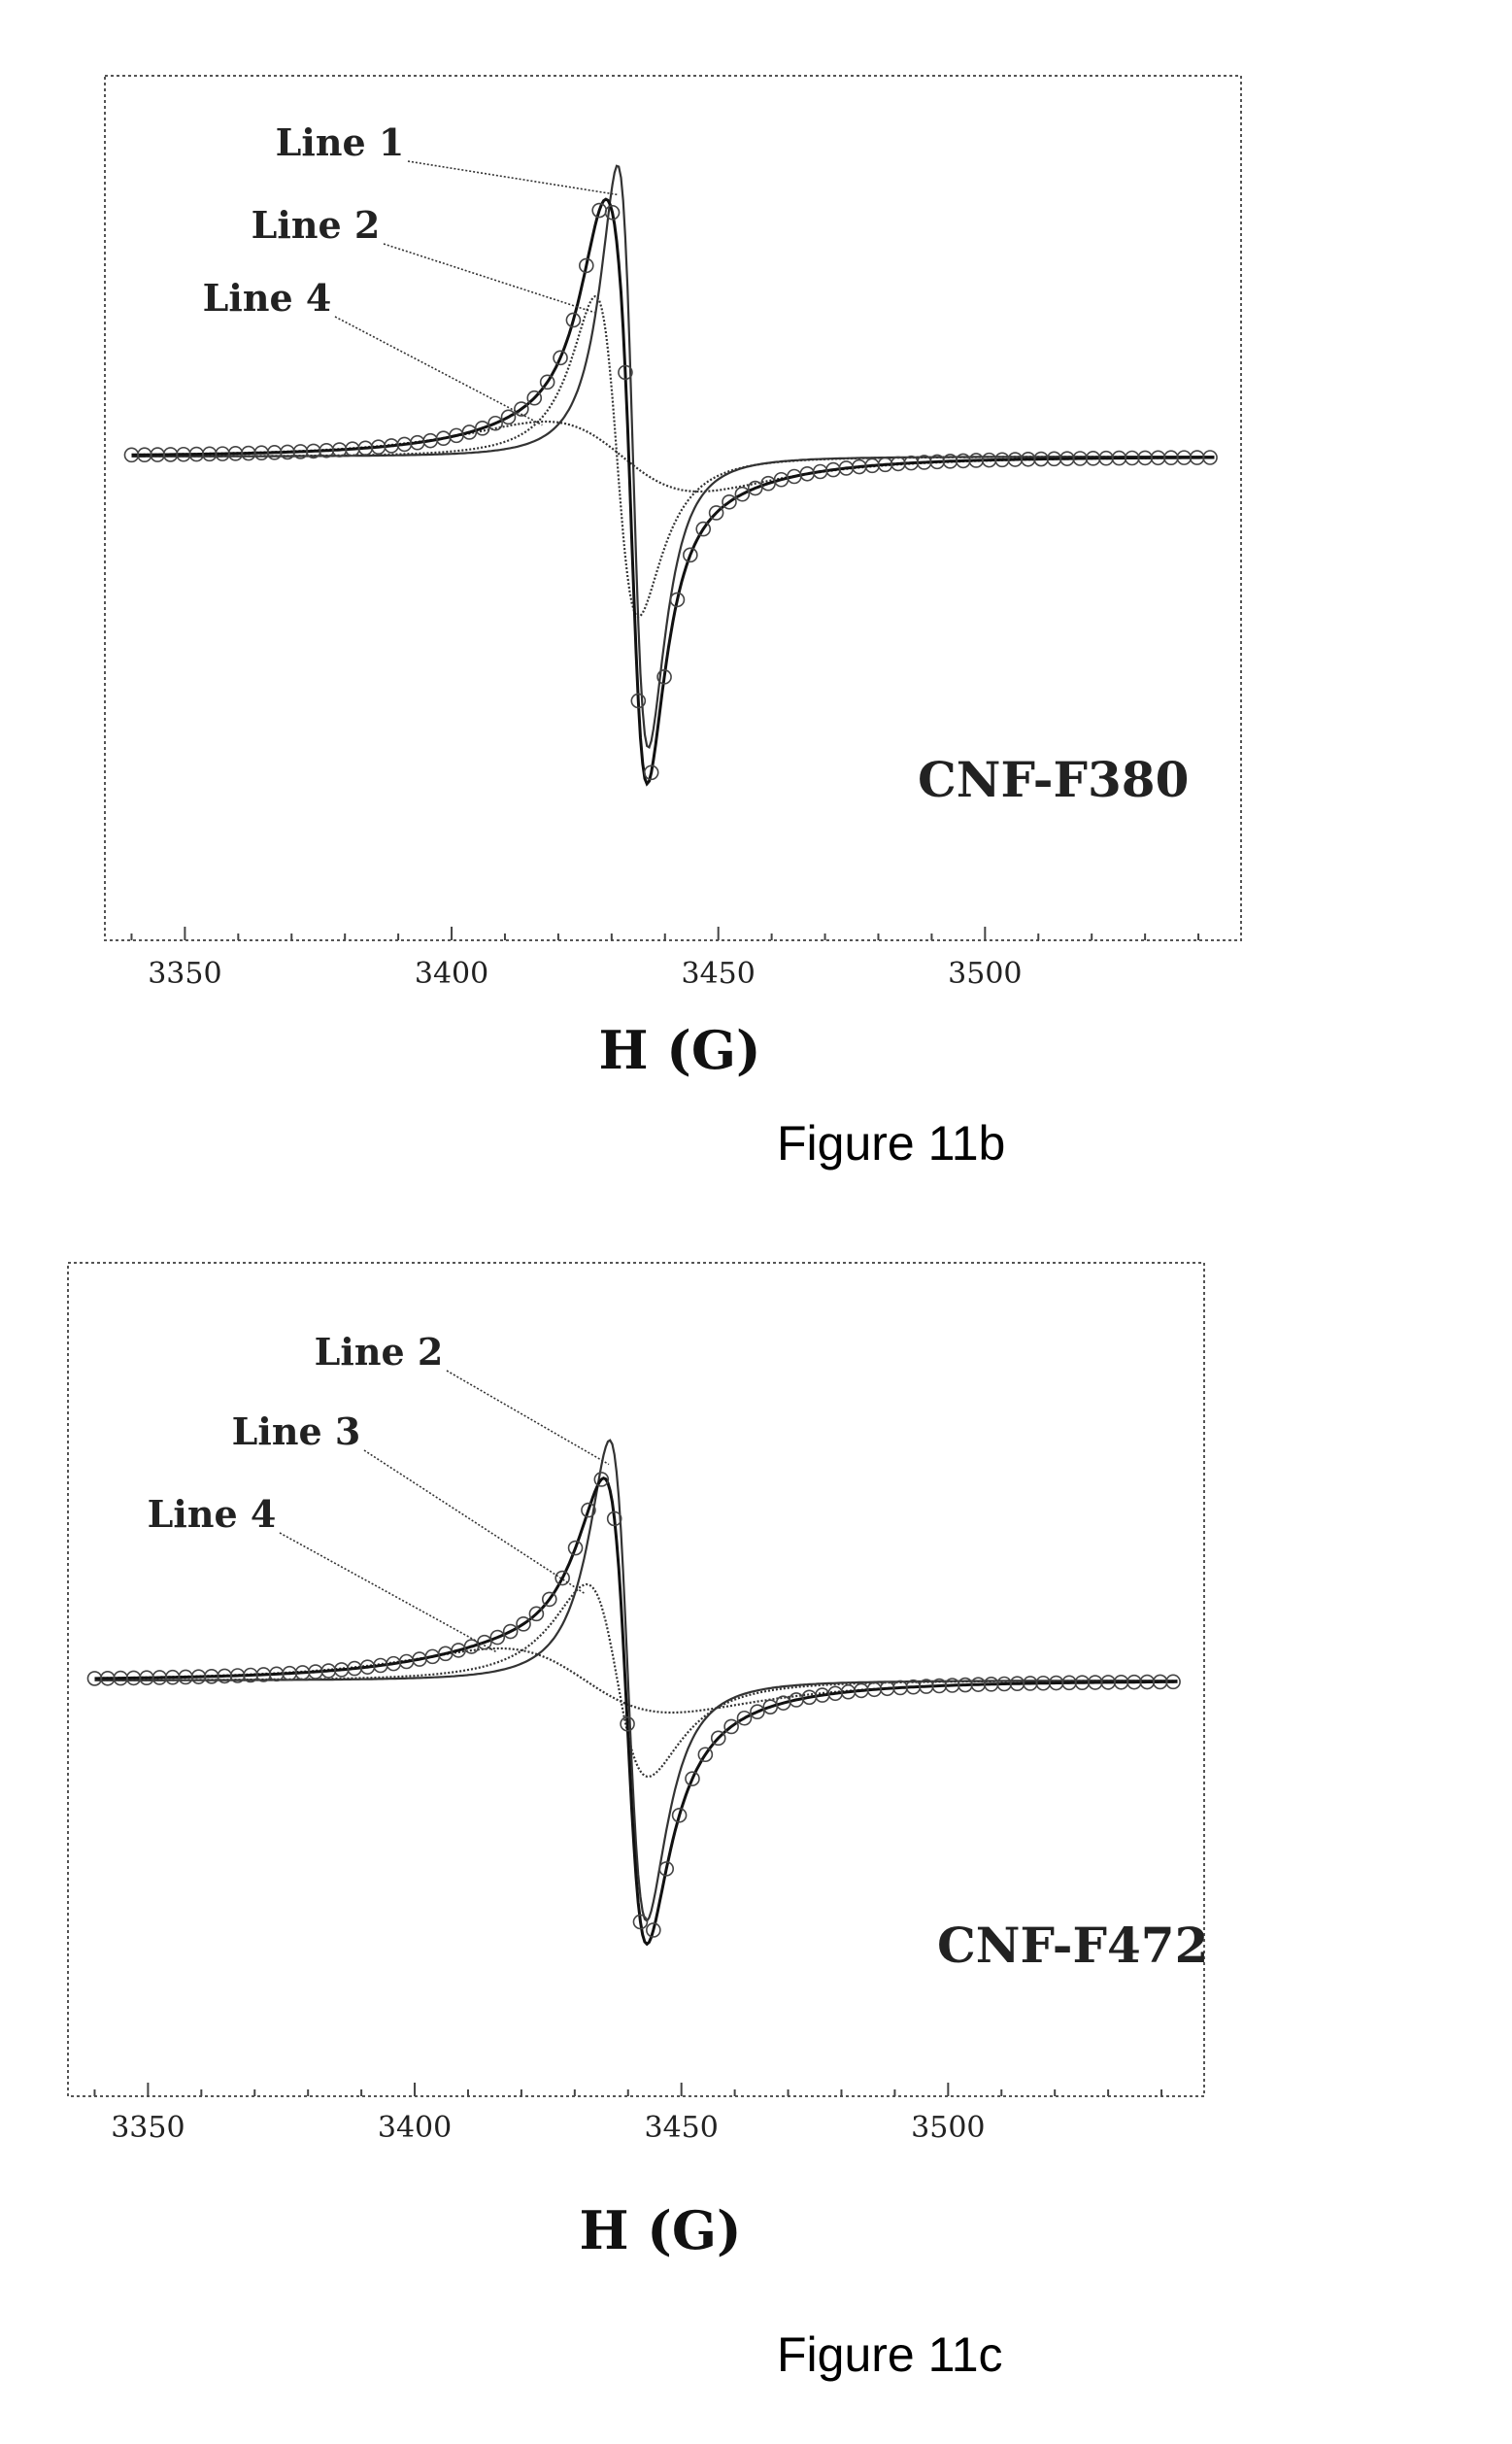  I want to click on series-label: Line 1, so click(340, 142).